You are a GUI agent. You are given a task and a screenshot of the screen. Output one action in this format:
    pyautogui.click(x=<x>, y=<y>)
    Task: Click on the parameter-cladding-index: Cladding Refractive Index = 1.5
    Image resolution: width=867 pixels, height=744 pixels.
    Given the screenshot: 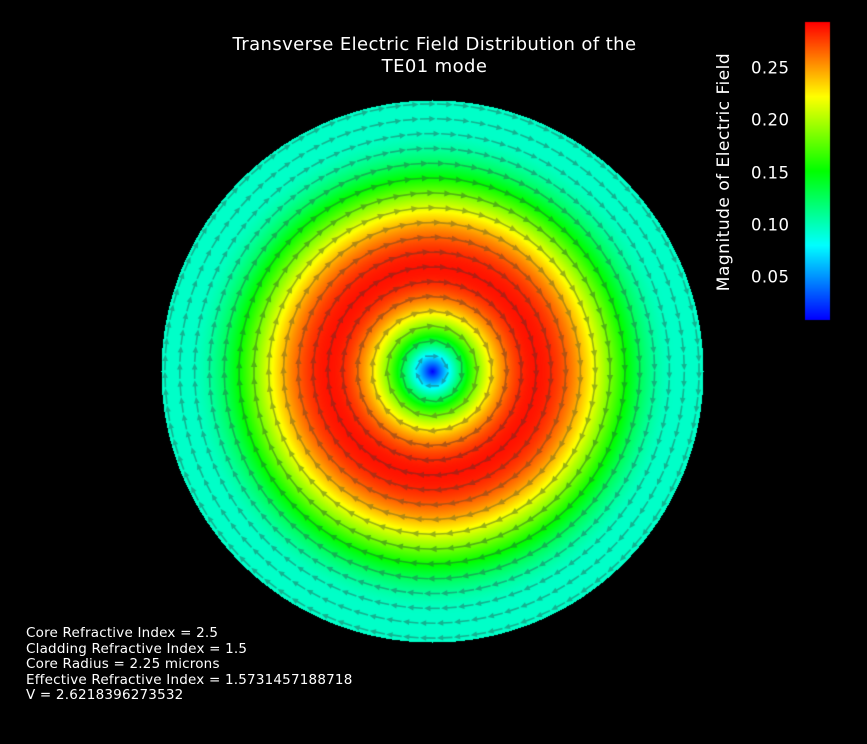 What is the action you would take?
    pyautogui.click(x=137, y=648)
    